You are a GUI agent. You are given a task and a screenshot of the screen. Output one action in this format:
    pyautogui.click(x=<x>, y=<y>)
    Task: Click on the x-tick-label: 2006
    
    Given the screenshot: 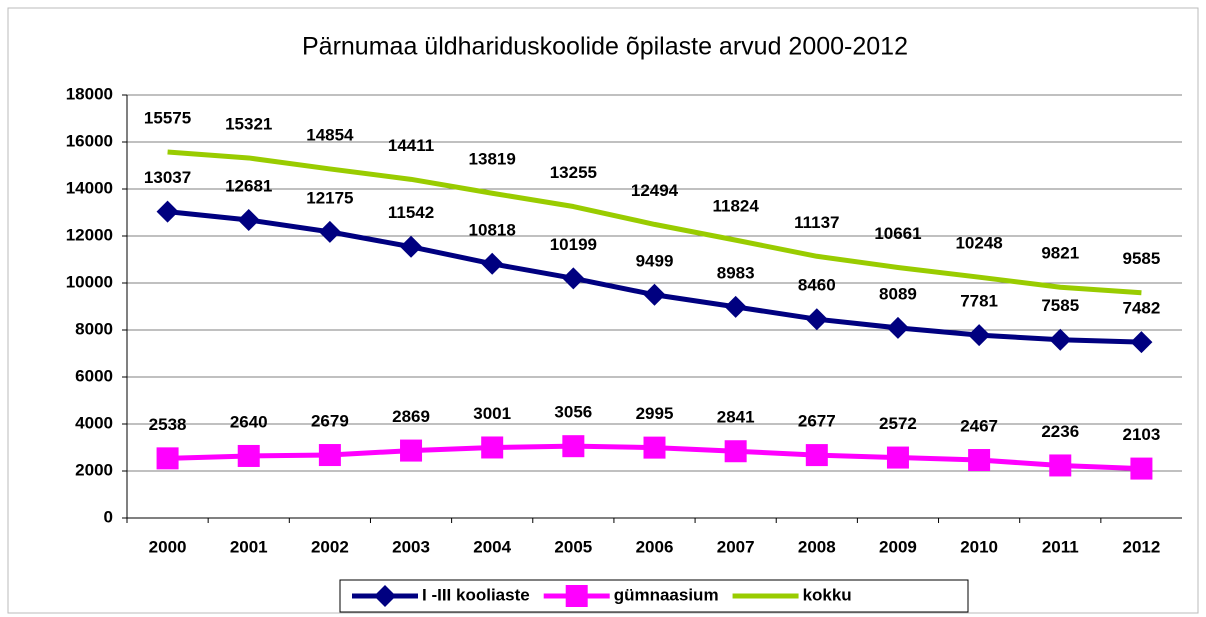 What is the action you would take?
    pyautogui.click(x=655, y=546)
    